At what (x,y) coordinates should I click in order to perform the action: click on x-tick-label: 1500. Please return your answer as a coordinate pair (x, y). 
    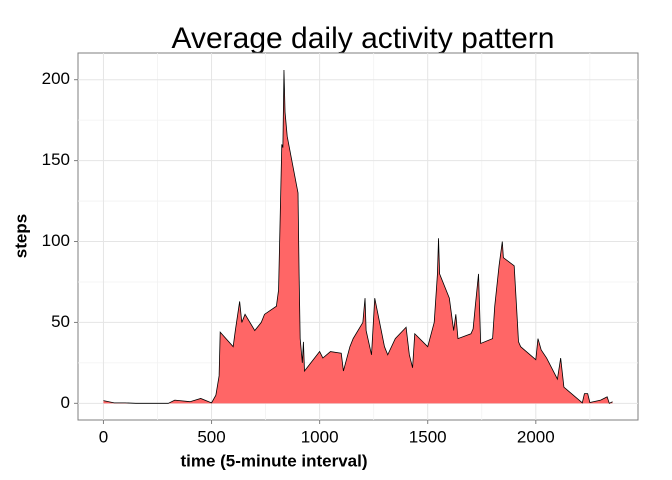
    Looking at the image, I should click on (428, 436).